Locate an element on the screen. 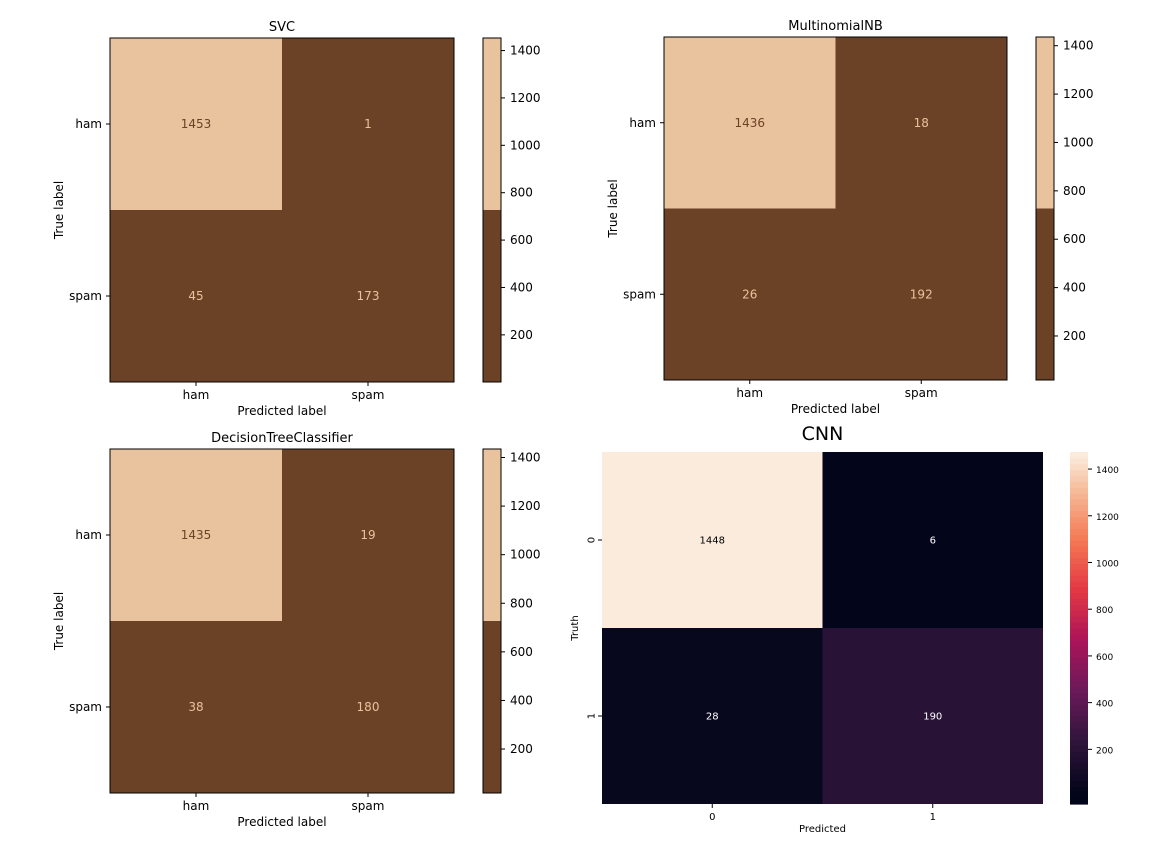 The image size is (1157, 842). cell-value: 1453 is located at coordinates (196, 124).